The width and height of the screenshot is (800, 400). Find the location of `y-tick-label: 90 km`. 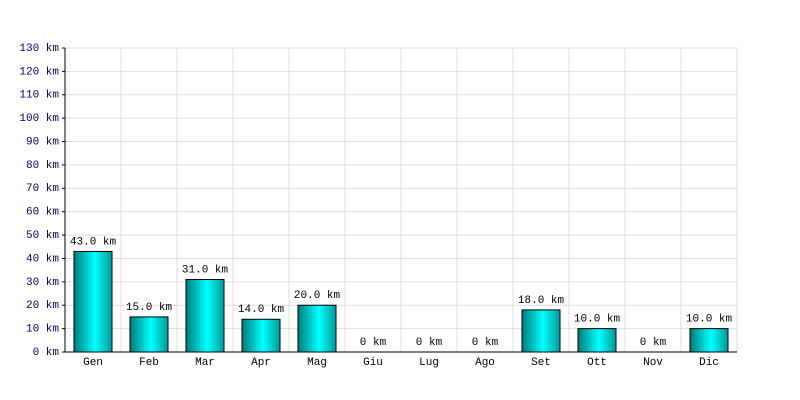

y-tick-label: 90 km is located at coordinates (42, 142).